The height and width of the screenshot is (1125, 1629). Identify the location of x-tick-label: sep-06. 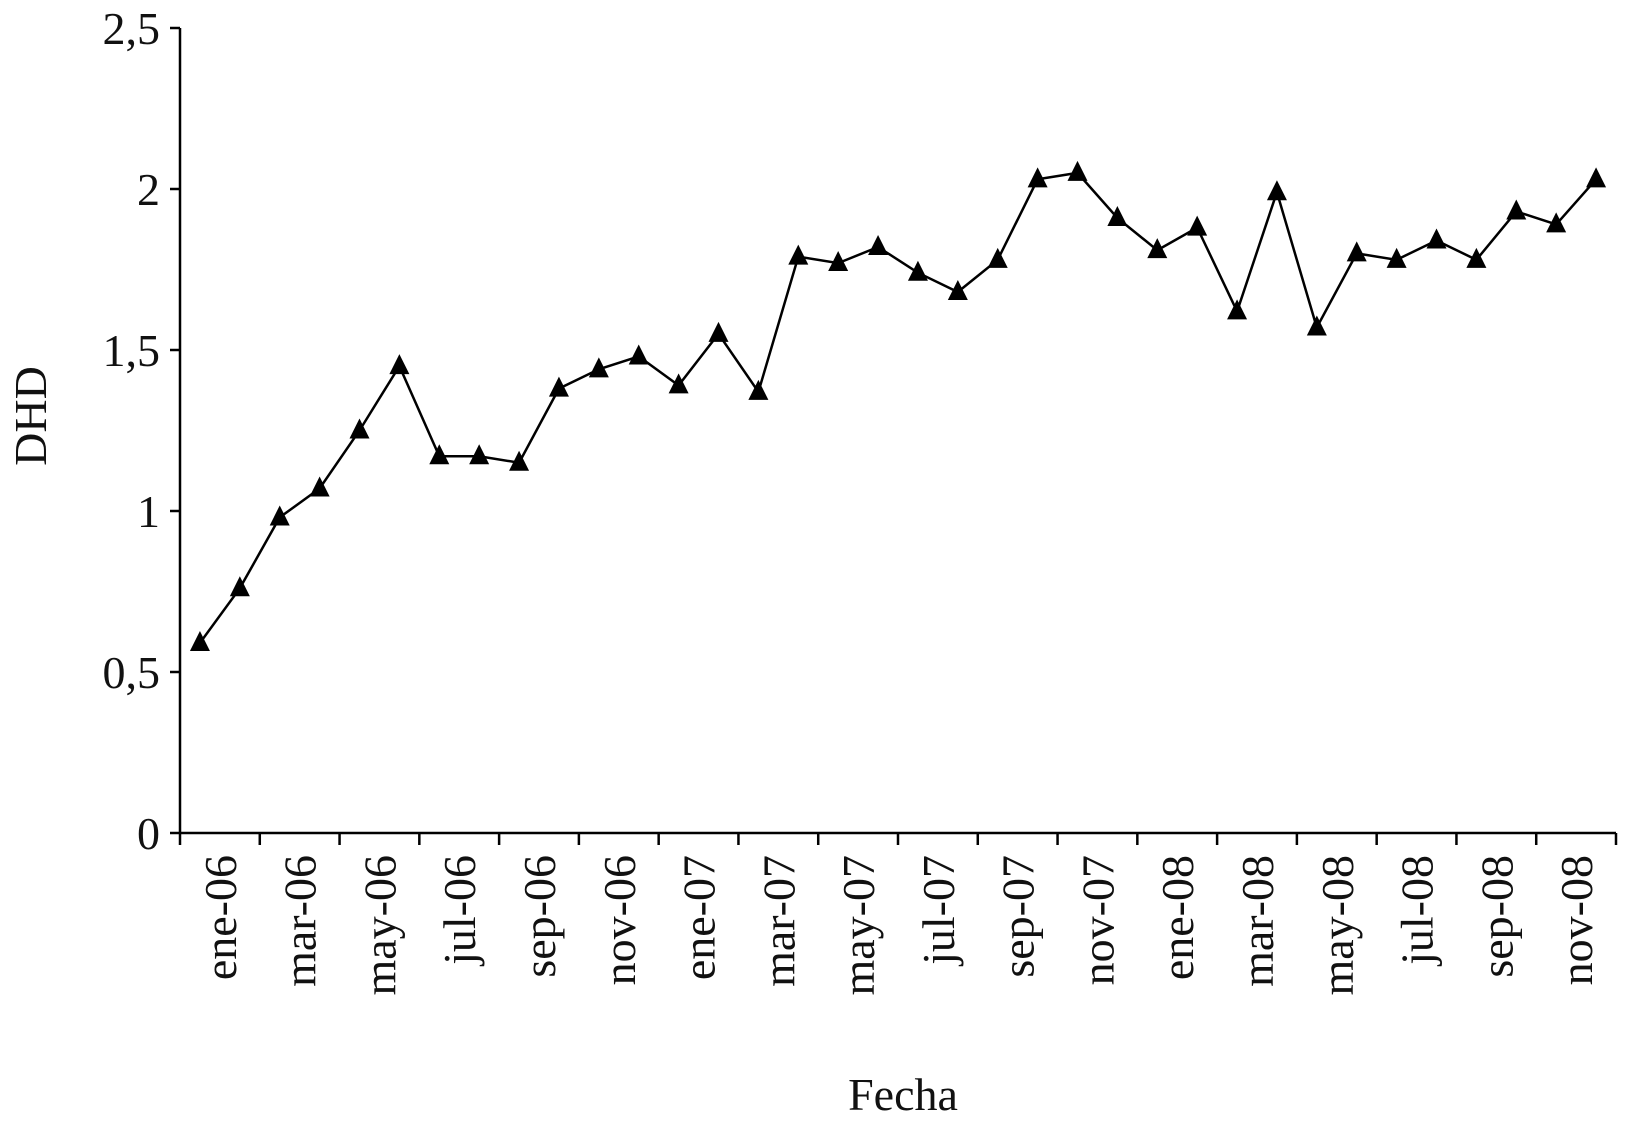
(539, 916).